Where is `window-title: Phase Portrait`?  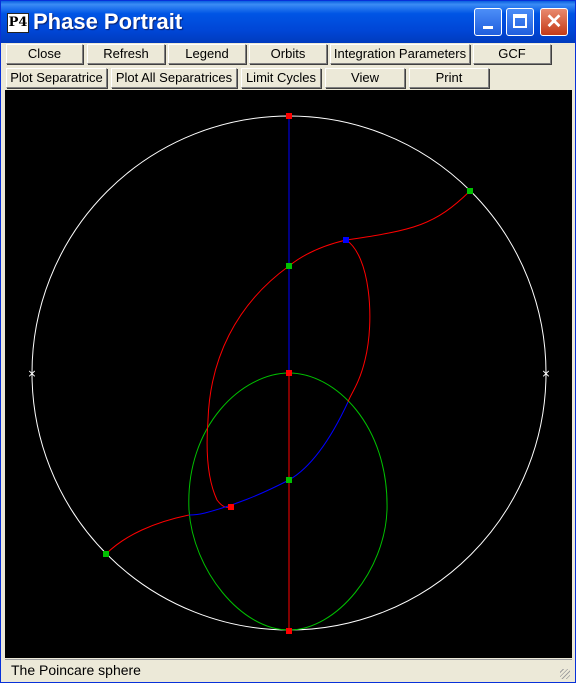
window-title: Phase Portrait is located at coordinates (108, 21).